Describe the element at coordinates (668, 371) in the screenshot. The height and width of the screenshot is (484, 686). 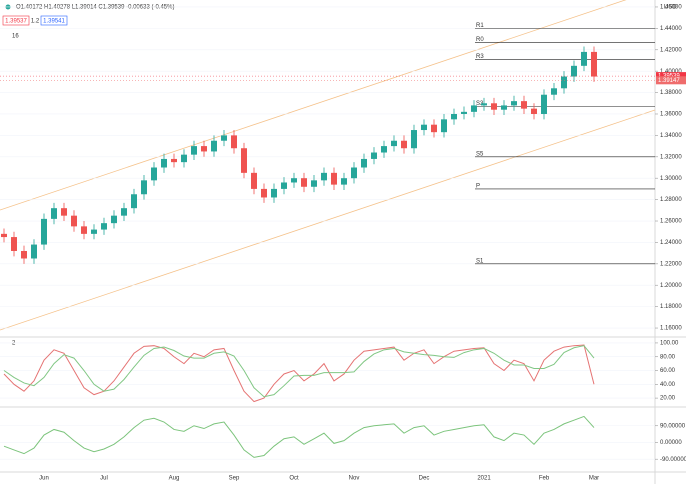
I see `y-tick-label: 60.00` at that location.